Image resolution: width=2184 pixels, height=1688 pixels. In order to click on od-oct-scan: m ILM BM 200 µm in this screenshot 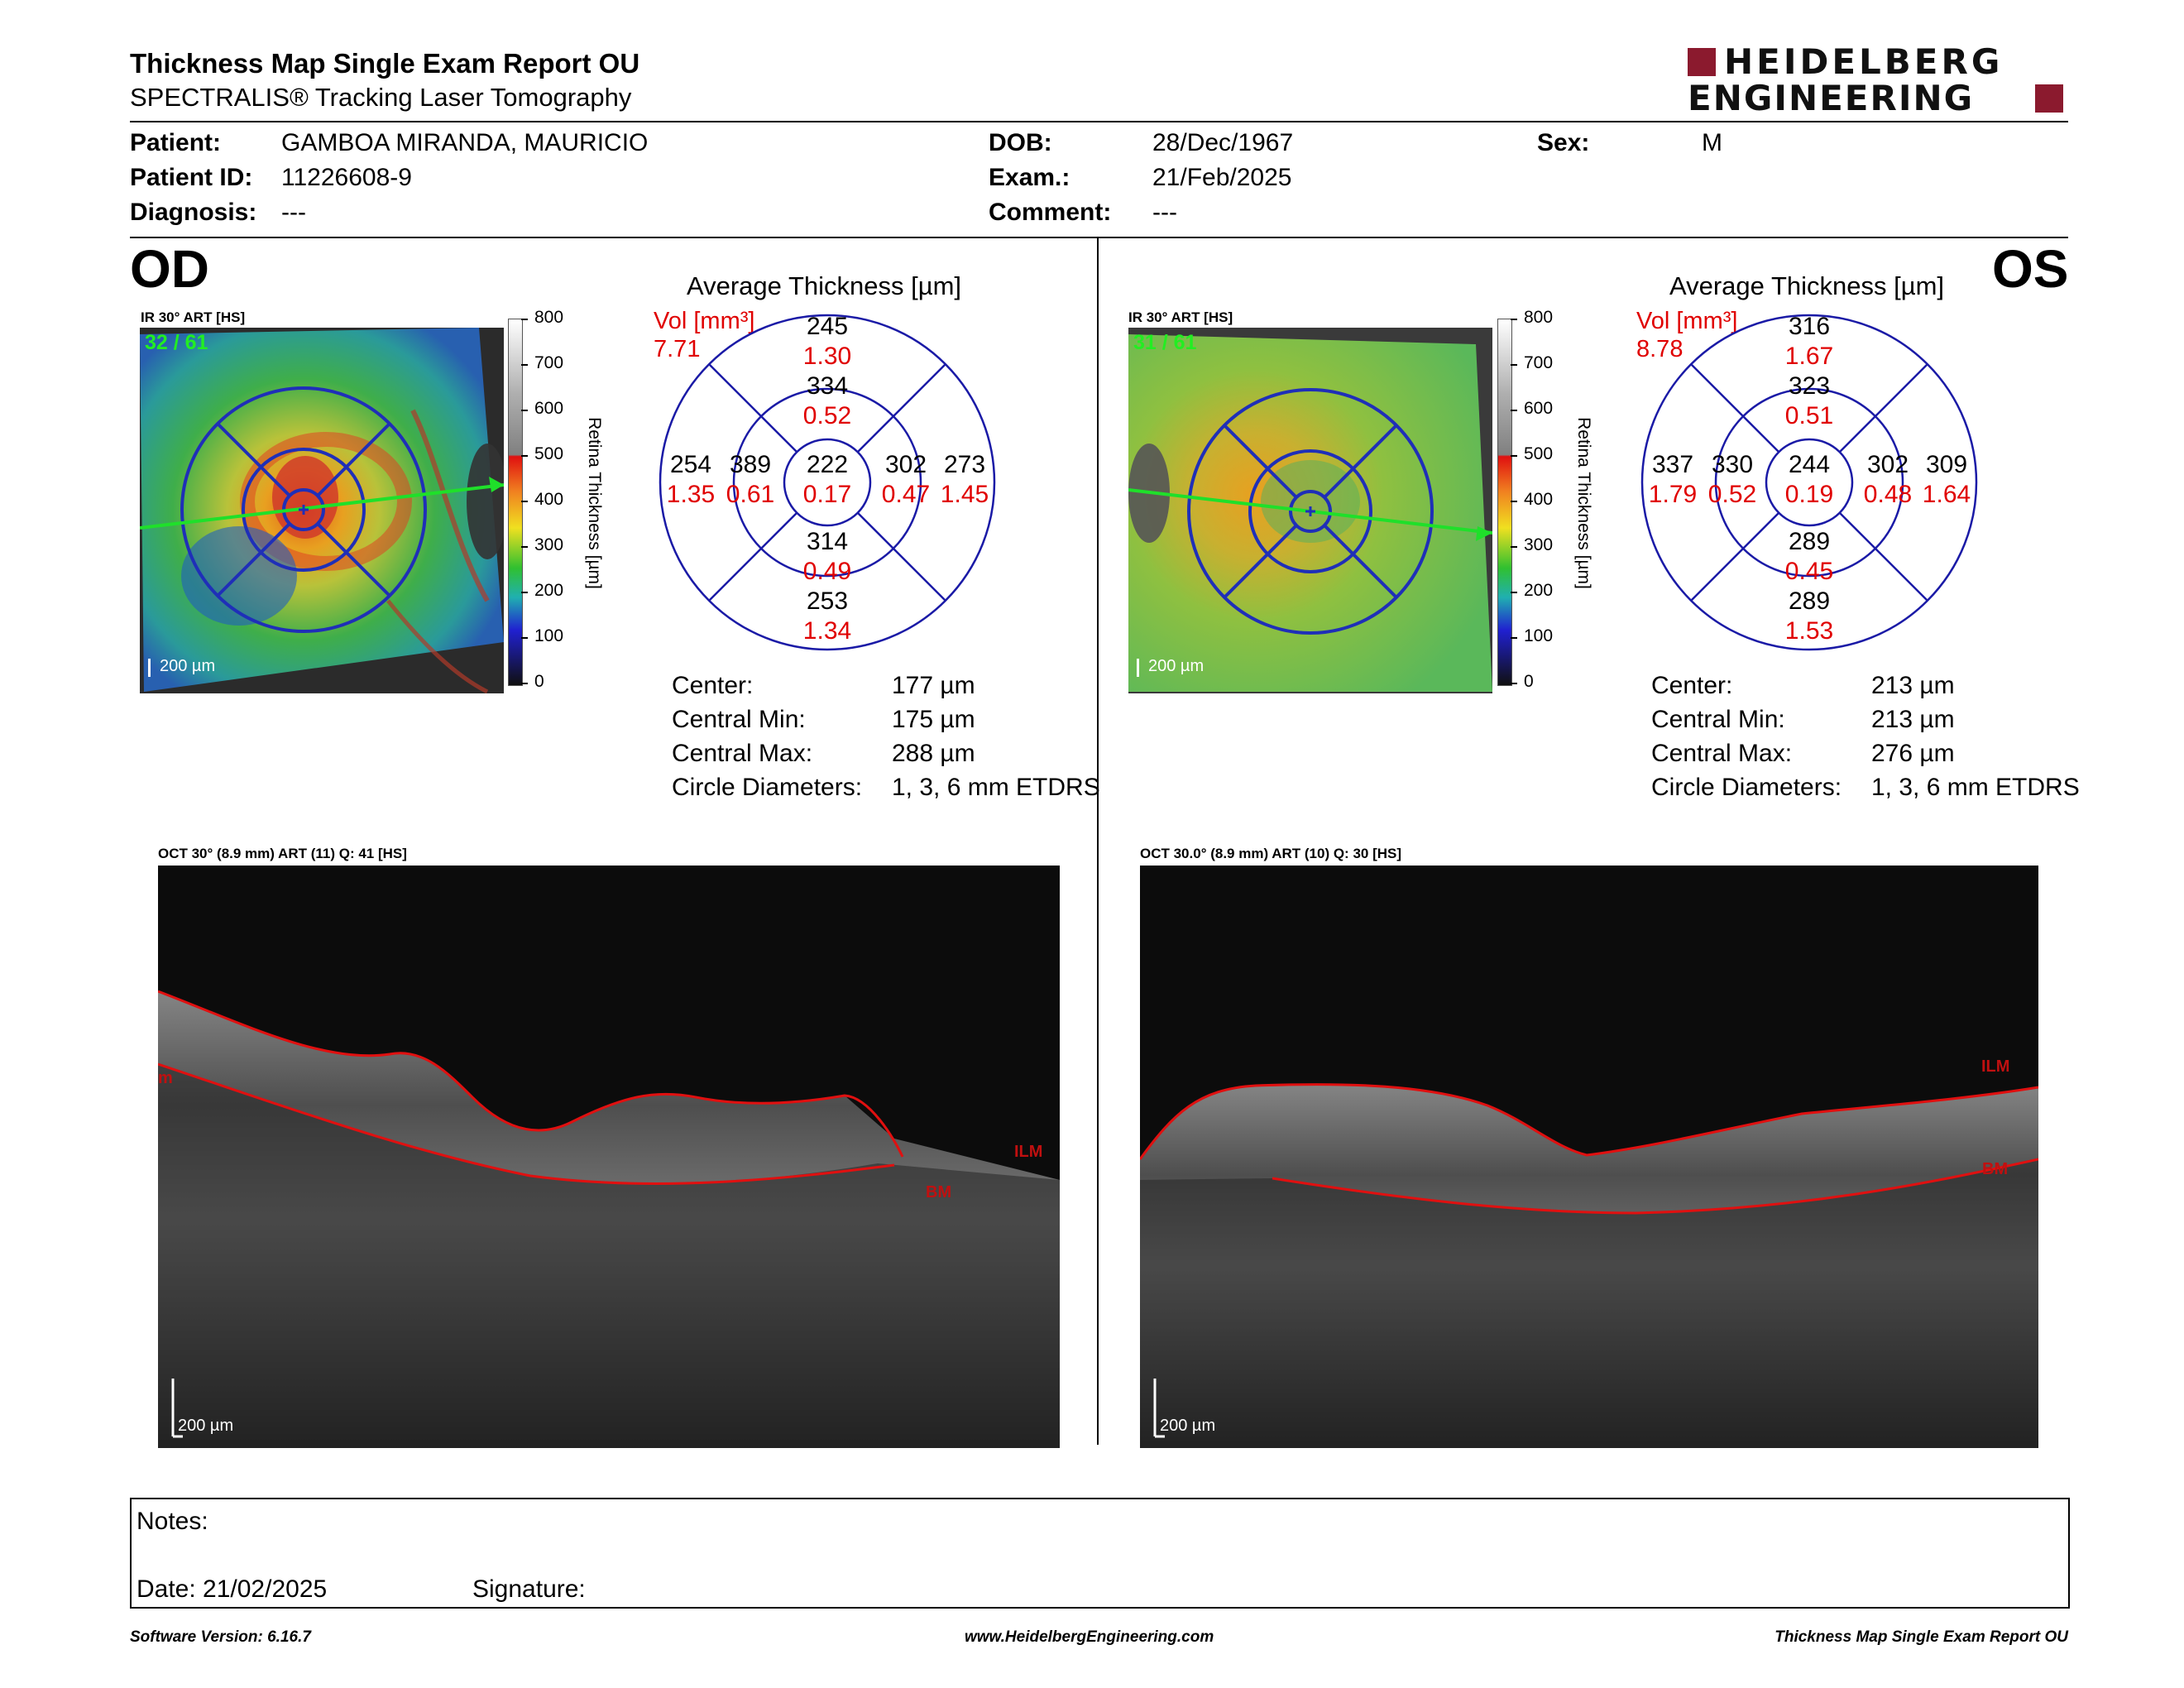, I will do `click(609, 1157)`.